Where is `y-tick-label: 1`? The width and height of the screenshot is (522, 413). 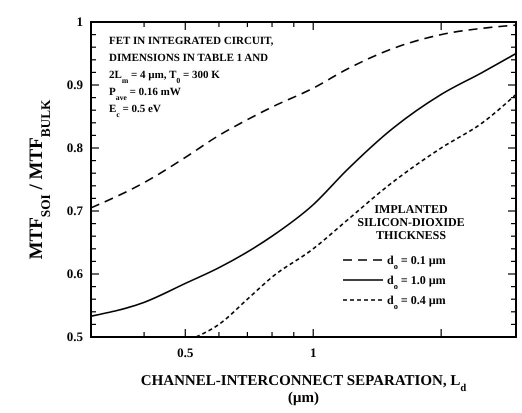 y-tick-label: 1 is located at coordinates (79, 21).